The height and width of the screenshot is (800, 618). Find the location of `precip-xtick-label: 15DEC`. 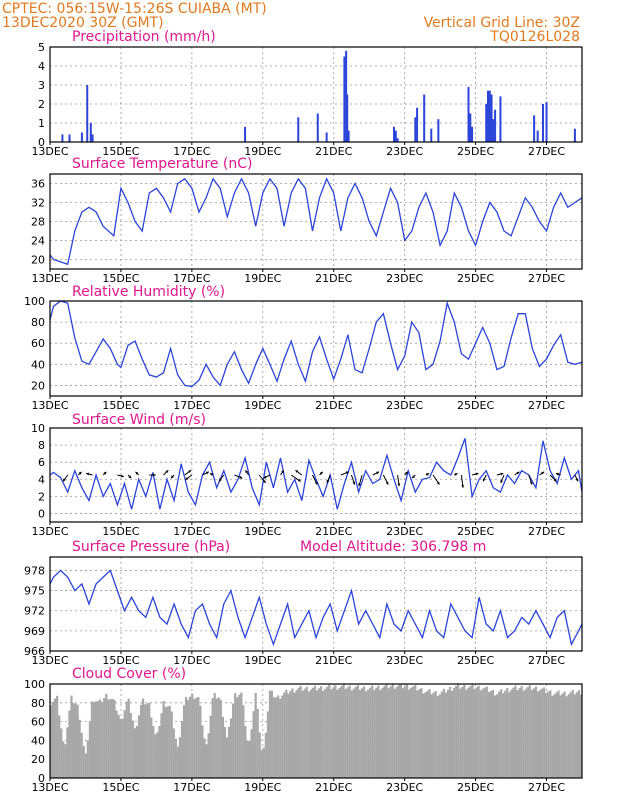

precip-xtick-label: 15DEC is located at coordinates (120, 151).